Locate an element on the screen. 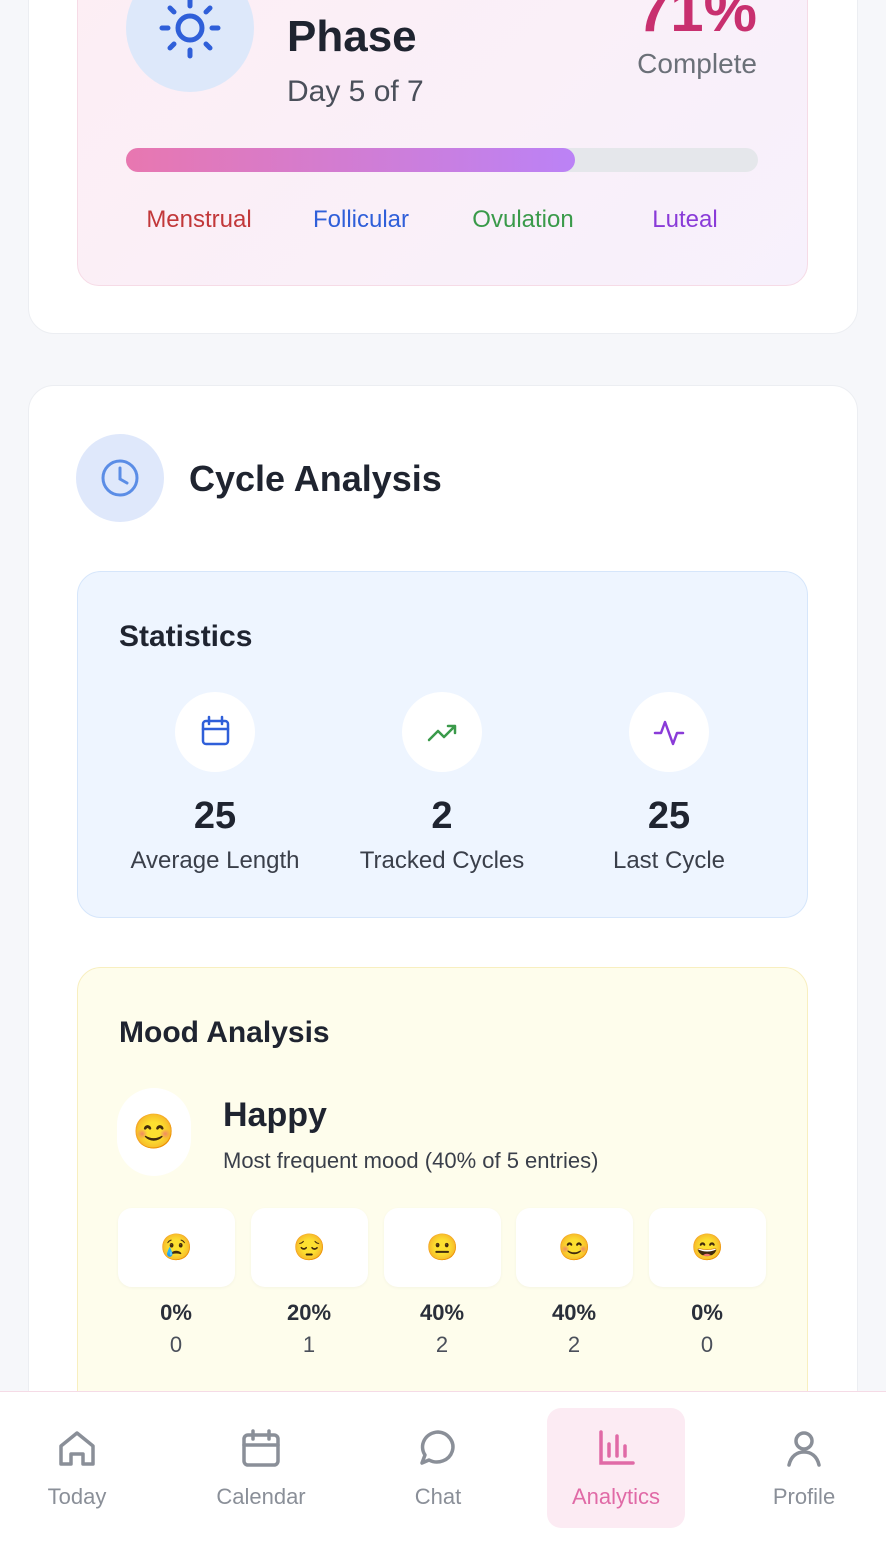 The width and height of the screenshot is (886, 1545). mood-tile: 😊 is located at coordinates (574, 1247).